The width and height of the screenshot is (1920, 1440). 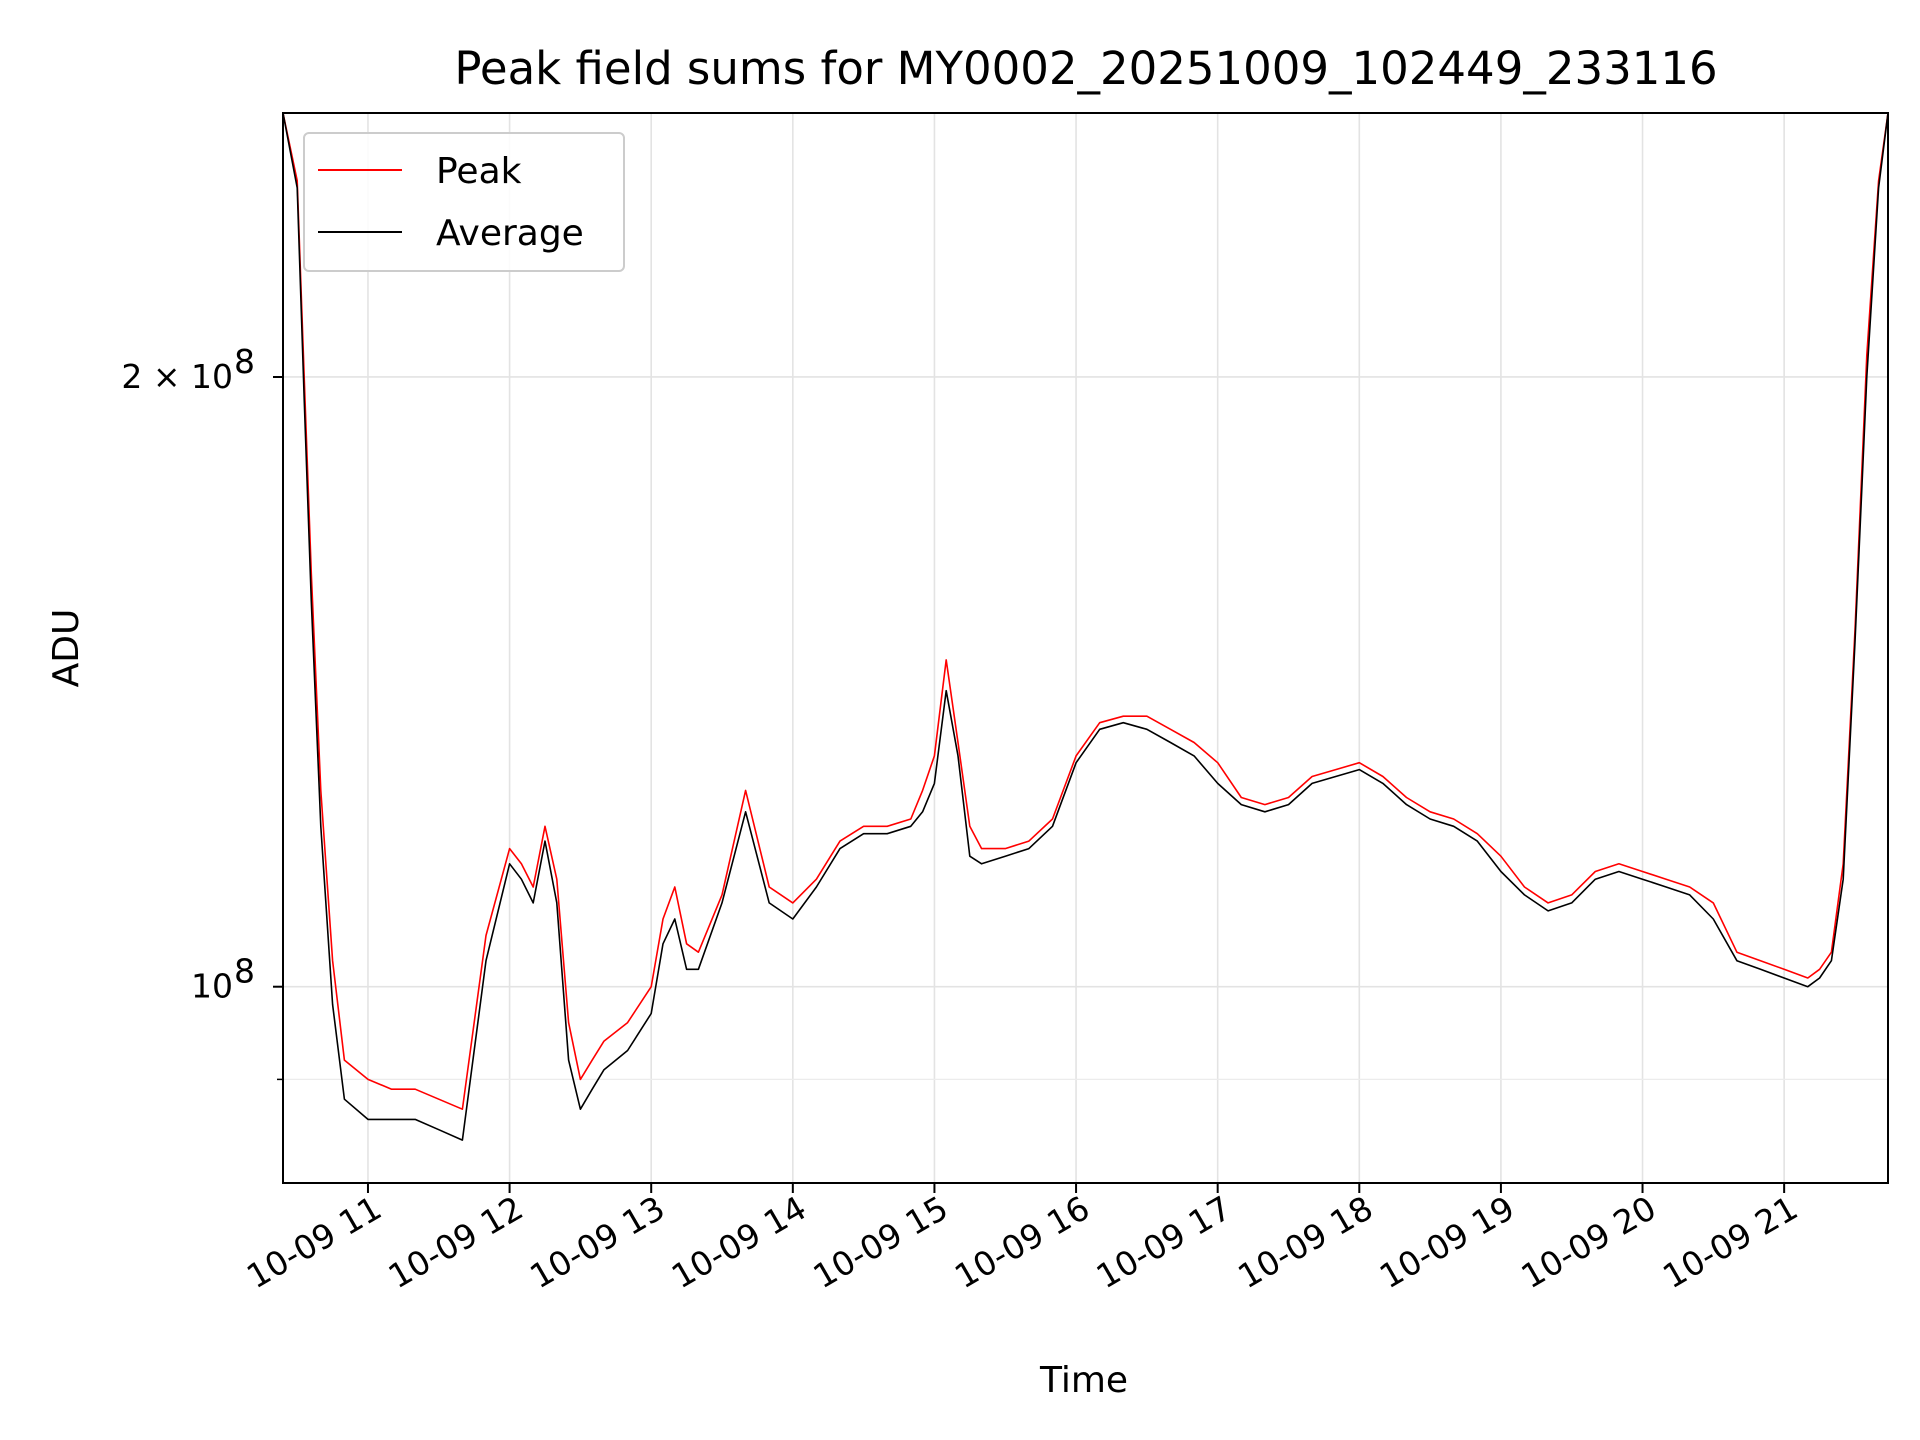 I want to click on y-axis-label: ADU, so click(x=66, y=648).